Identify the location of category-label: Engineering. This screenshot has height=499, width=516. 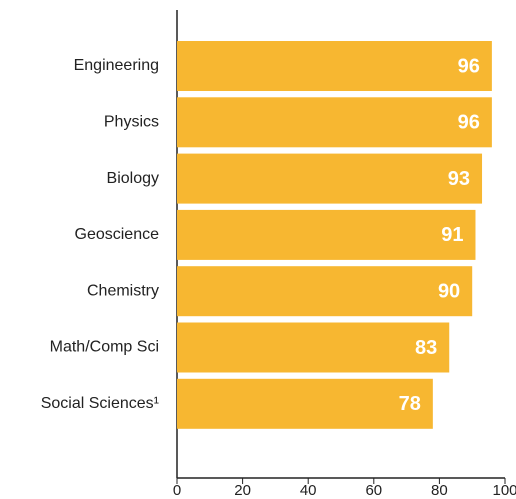
(116, 65).